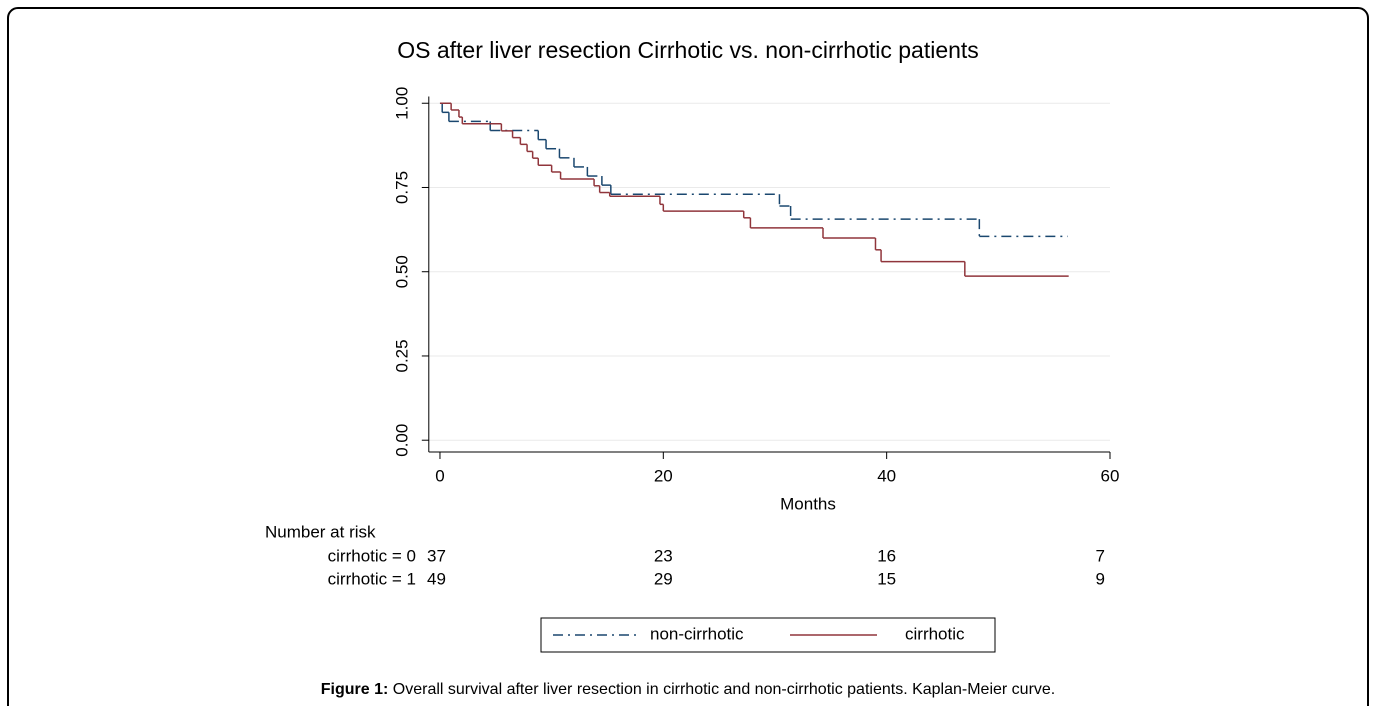  I want to click on at-risk-value: 16, so click(886, 555).